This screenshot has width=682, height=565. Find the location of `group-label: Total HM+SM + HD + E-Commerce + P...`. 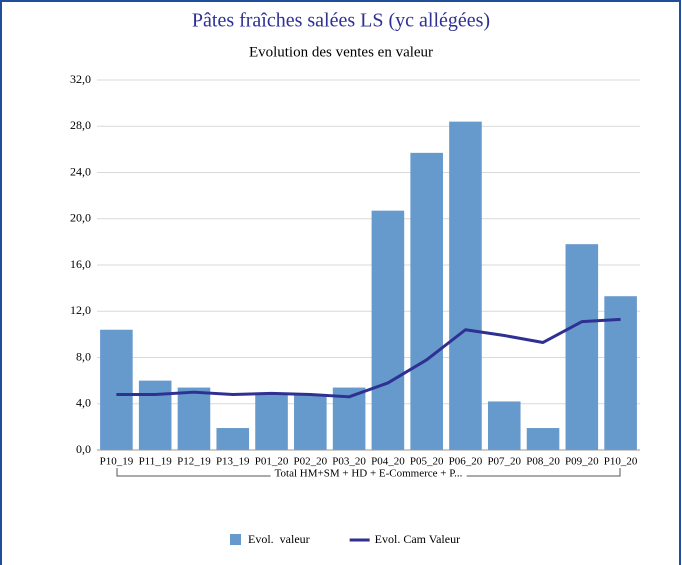

group-label: Total HM+SM + HD + E-Commerce + P... is located at coordinates (369, 474).